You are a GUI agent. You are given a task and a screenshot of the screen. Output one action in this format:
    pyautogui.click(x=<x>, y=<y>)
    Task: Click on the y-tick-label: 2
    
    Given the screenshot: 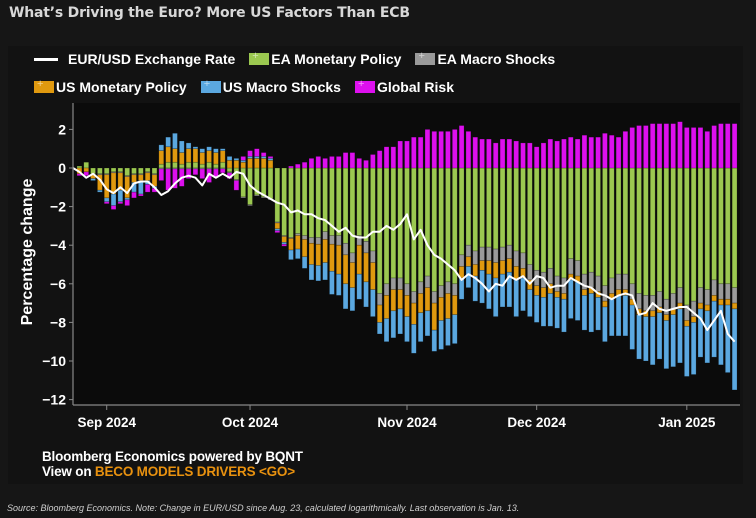 What is the action you would take?
    pyautogui.click(x=62, y=129)
    